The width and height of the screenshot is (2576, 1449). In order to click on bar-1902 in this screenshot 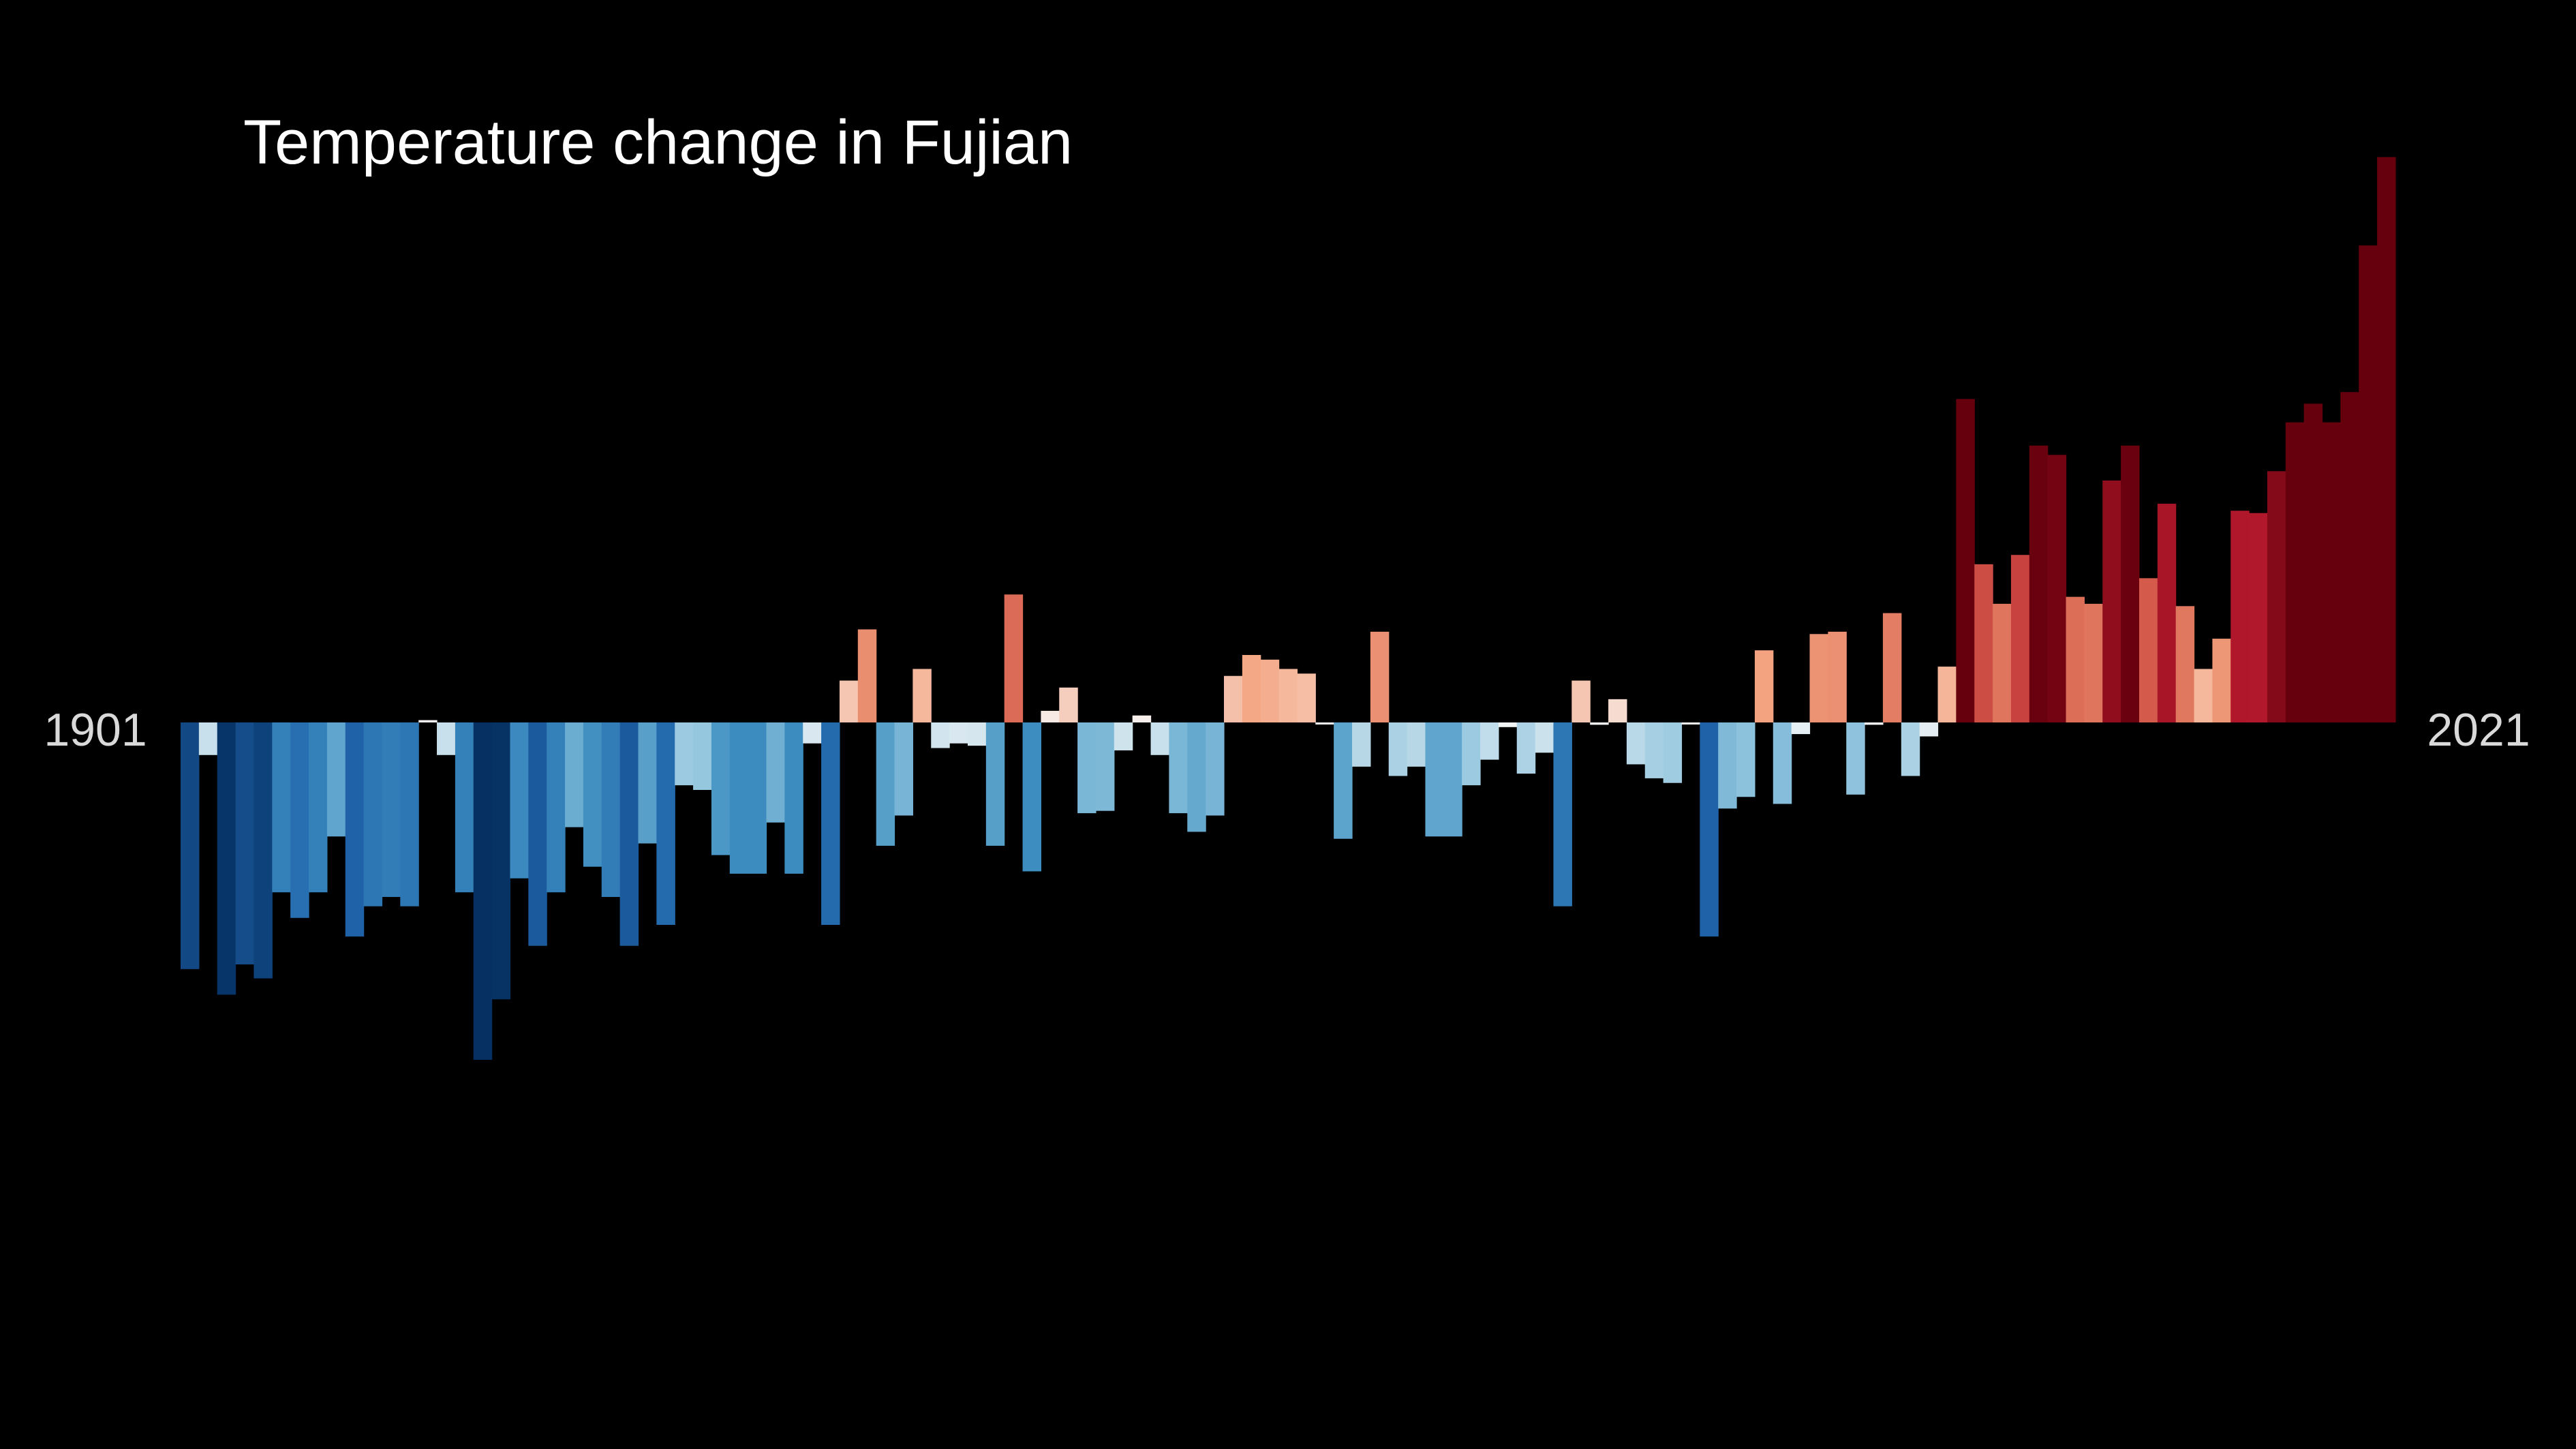, I will do `click(208, 739)`.